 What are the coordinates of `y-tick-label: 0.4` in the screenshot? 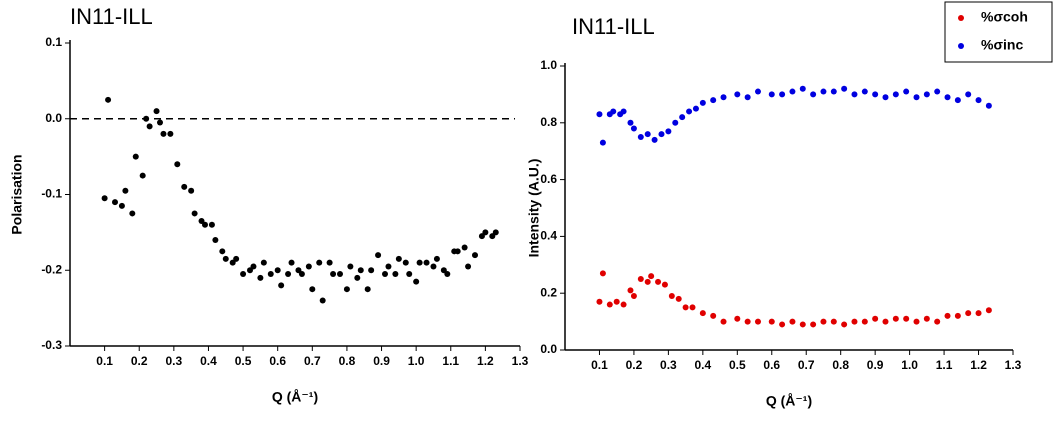 It's located at (548, 236).